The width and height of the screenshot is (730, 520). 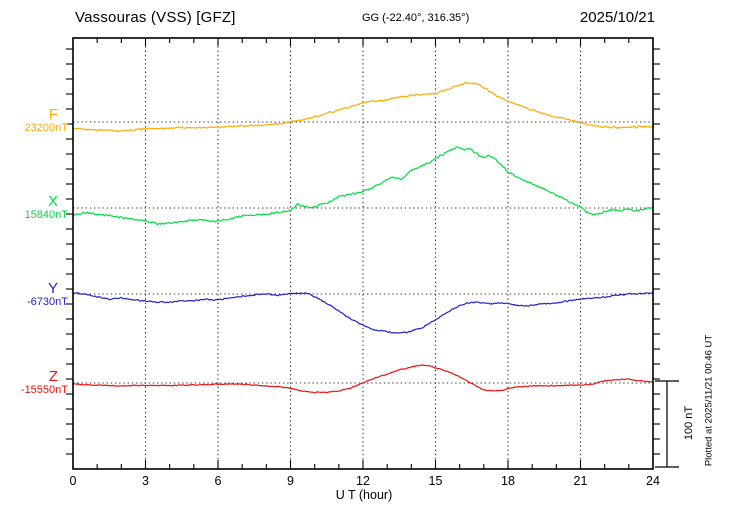 I want to click on x-tick-label: 24, so click(x=653, y=481).